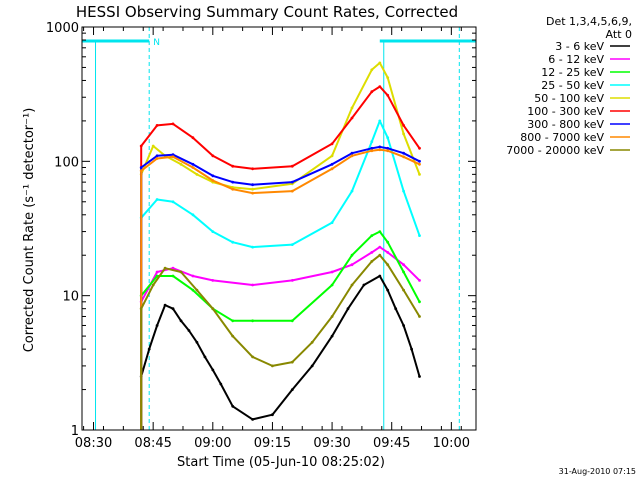 The height and width of the screenshot is (480, 640). I want to click on legend-label: 25 - 50 keV, so click(572, 85).